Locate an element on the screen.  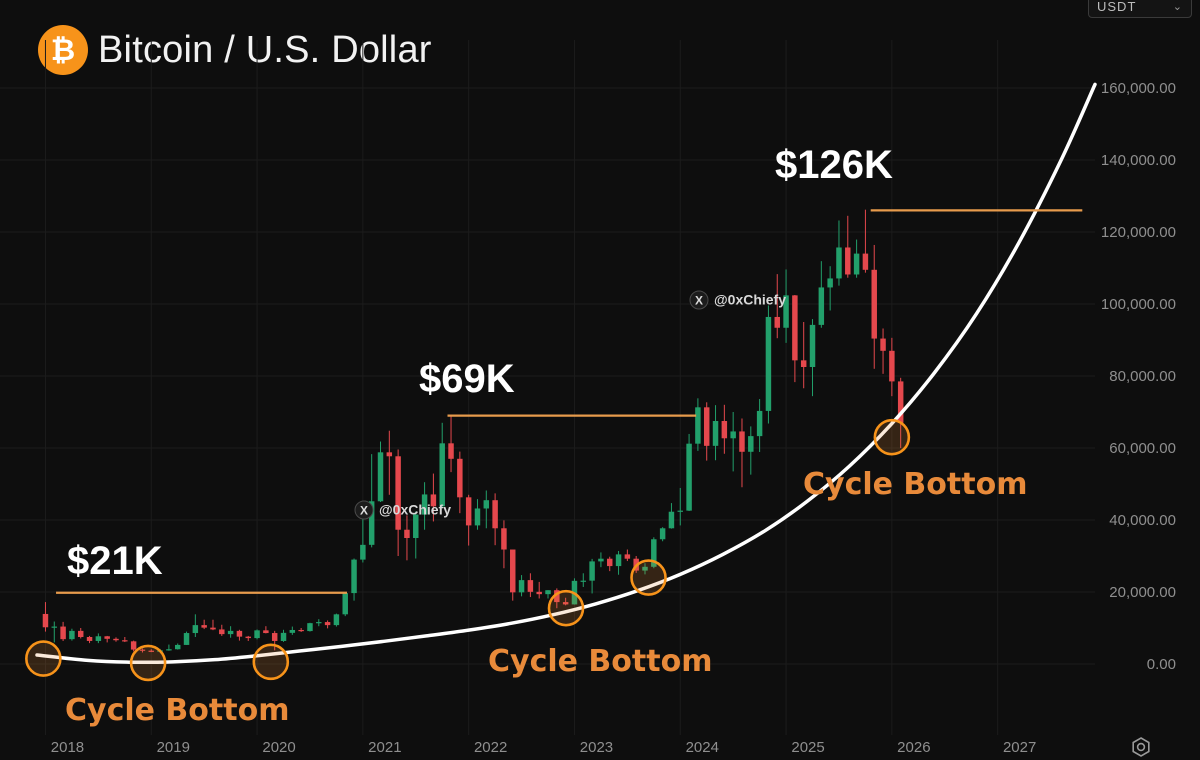
page-title: Bitcoin / U.S. Dollar is located at coordinates (265, 49).